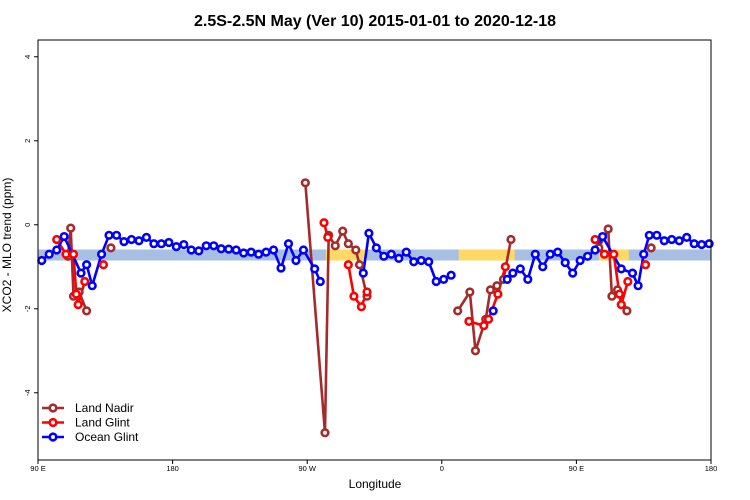  What do you see at coordinates (53, 437) in the screenshot?
I see `legend-marker-ocean-glint` at bounding box center [53, 437].